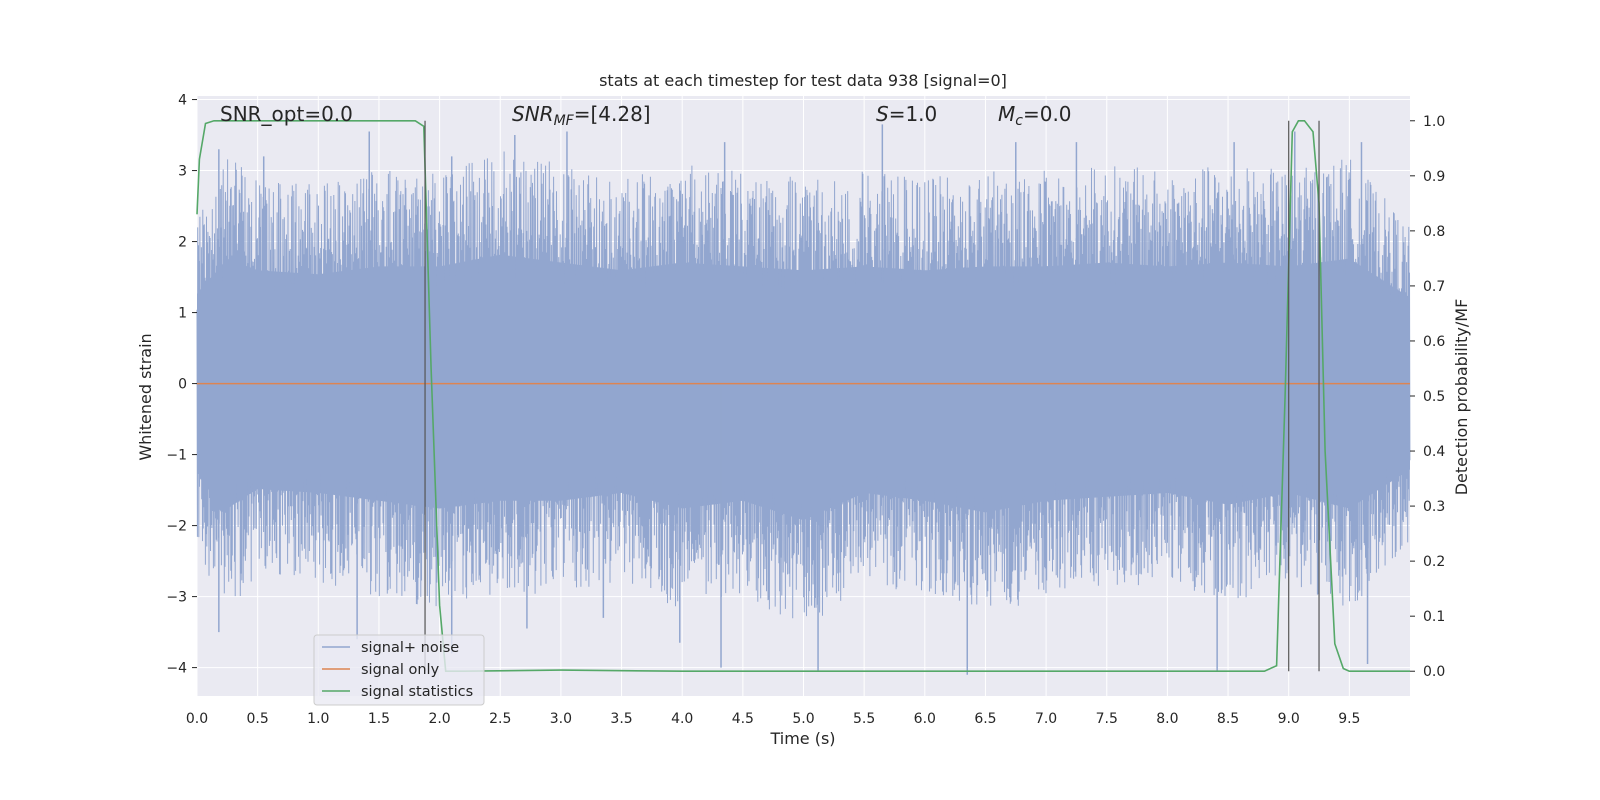  What do you see at coordinates (1046, 719) in the screenshot?
I see `x-tick-label: 7.0` at bounding box center [1046, 719].